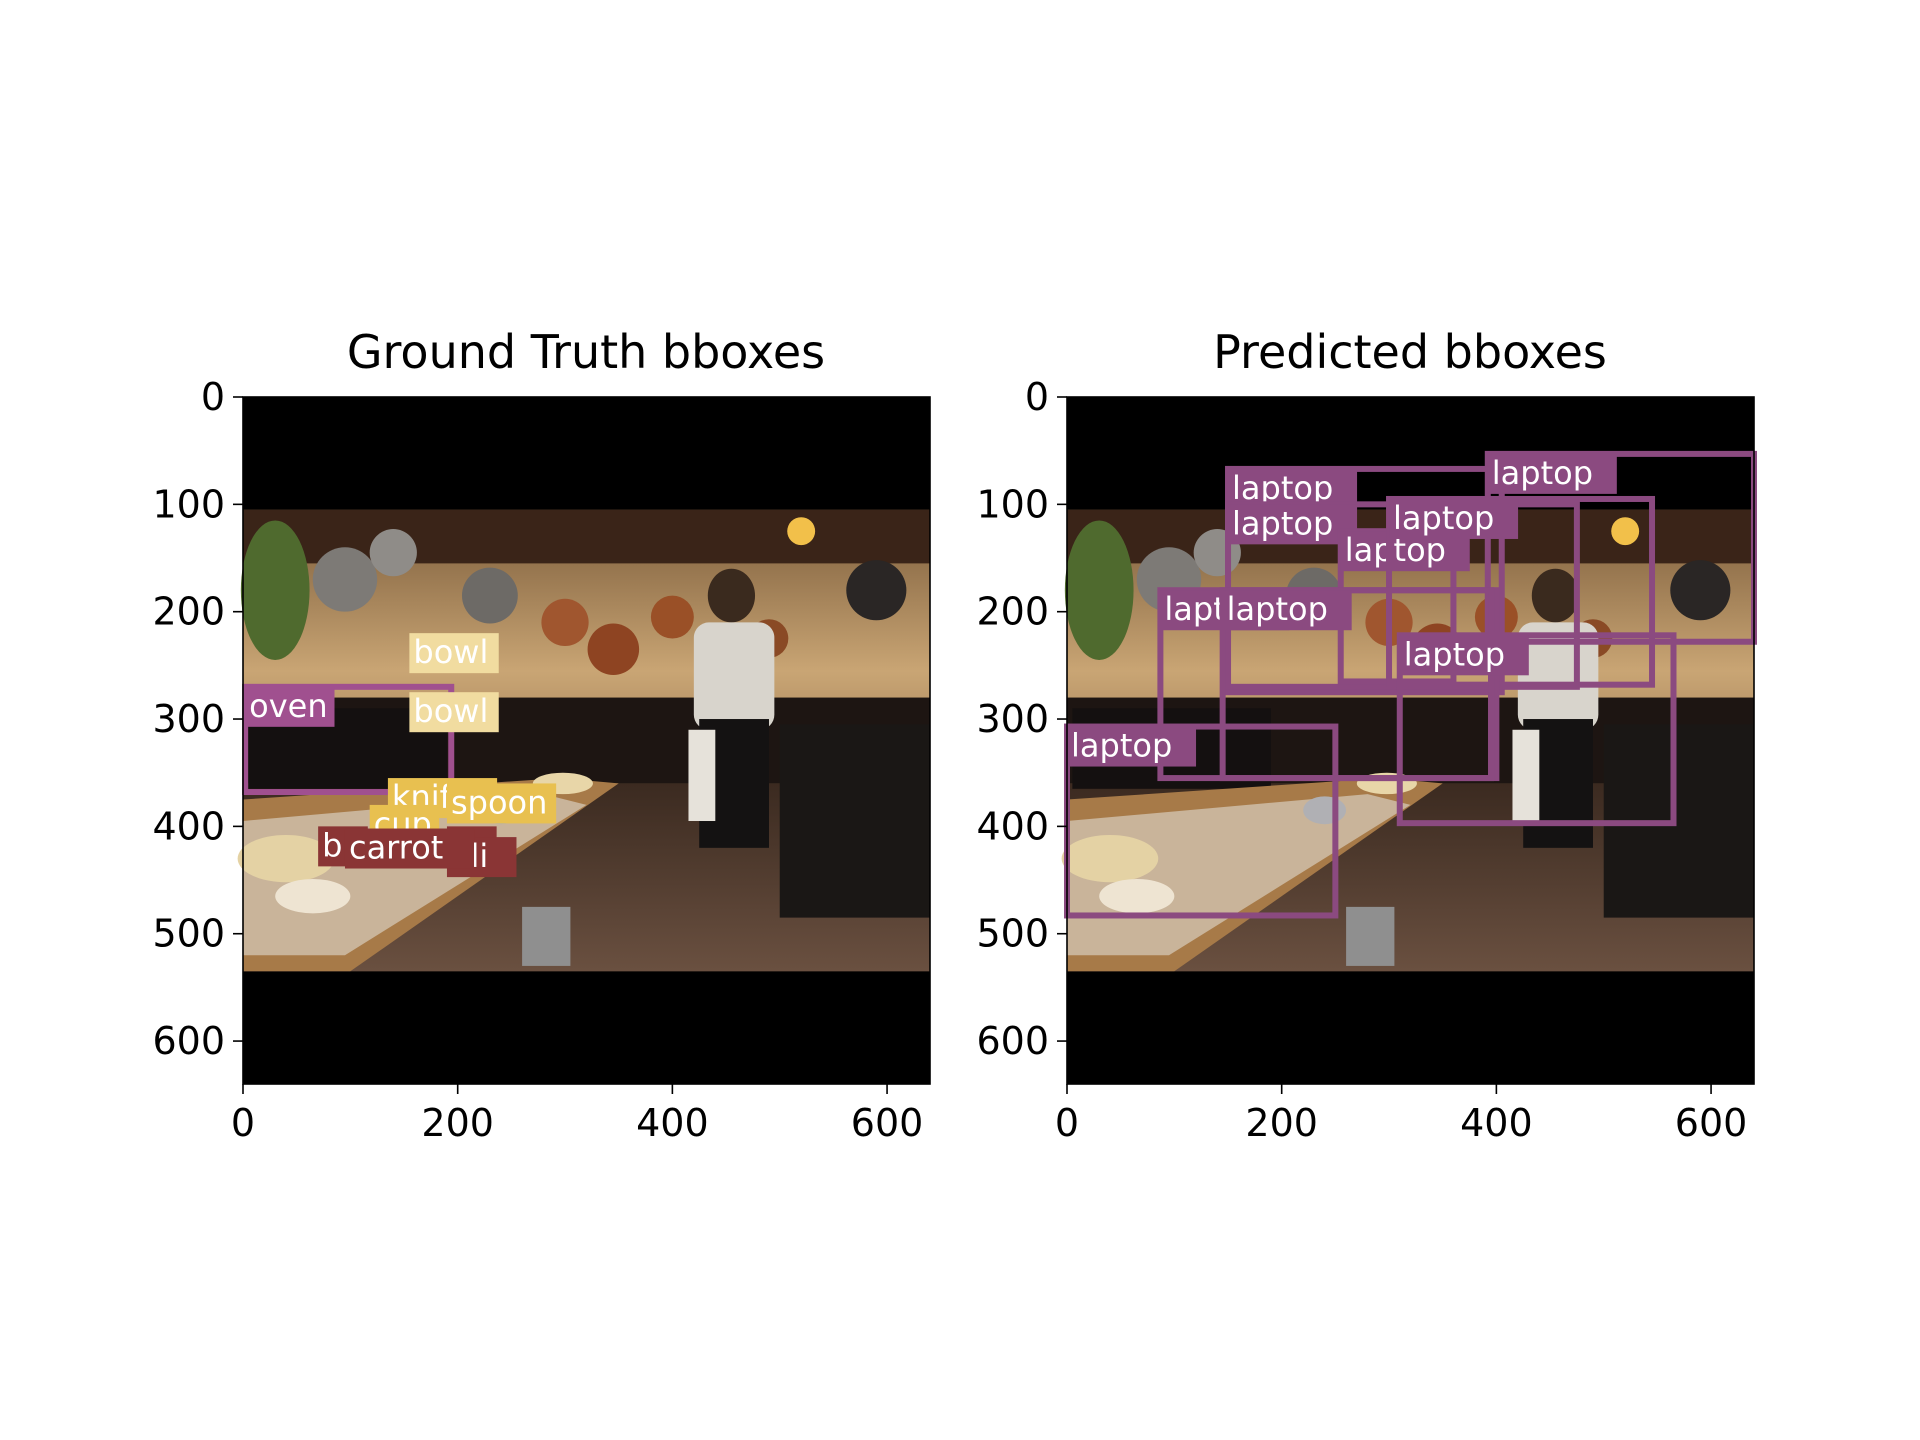 Image resolution: width=1920 pixels, height=1440 pixels. I want to click on bbox: oven, so click(348, 739).